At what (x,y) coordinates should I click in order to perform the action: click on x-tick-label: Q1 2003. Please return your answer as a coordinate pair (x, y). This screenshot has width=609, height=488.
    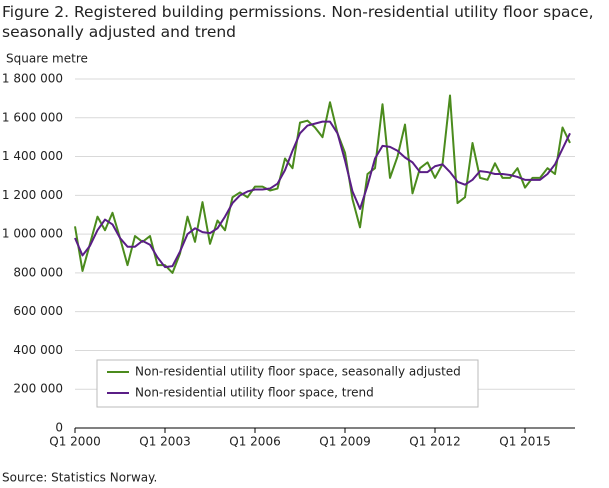
    Looking at the image, I should click on (164, 442).